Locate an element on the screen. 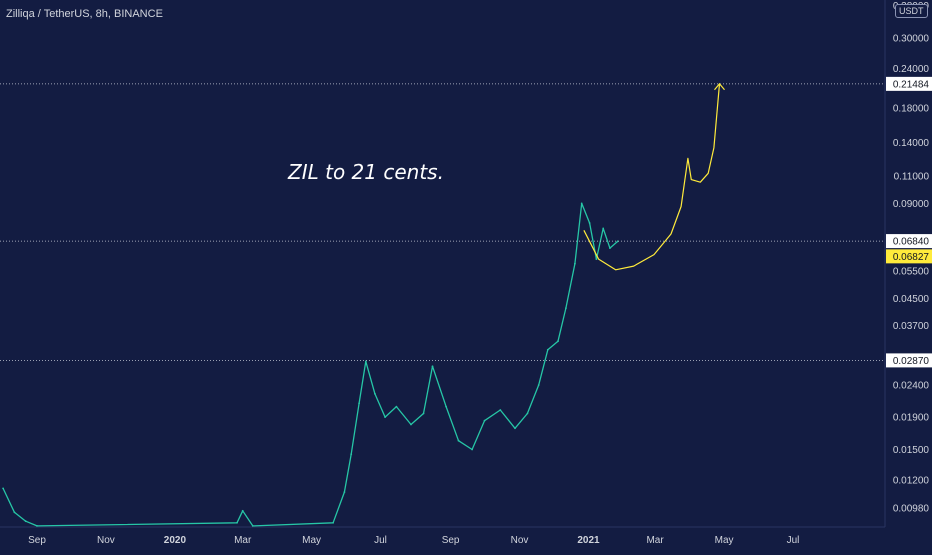 This screenshot has width=932, height=555. y-tick-label: 0.04500 is located at coordinates (911, 299).